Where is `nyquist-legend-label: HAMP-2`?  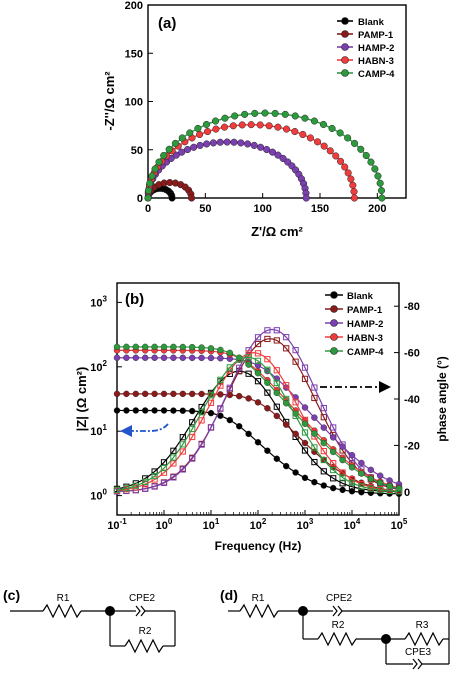 nyquist-legend-label: HAMP-2 is located at coordinates (376, 48).